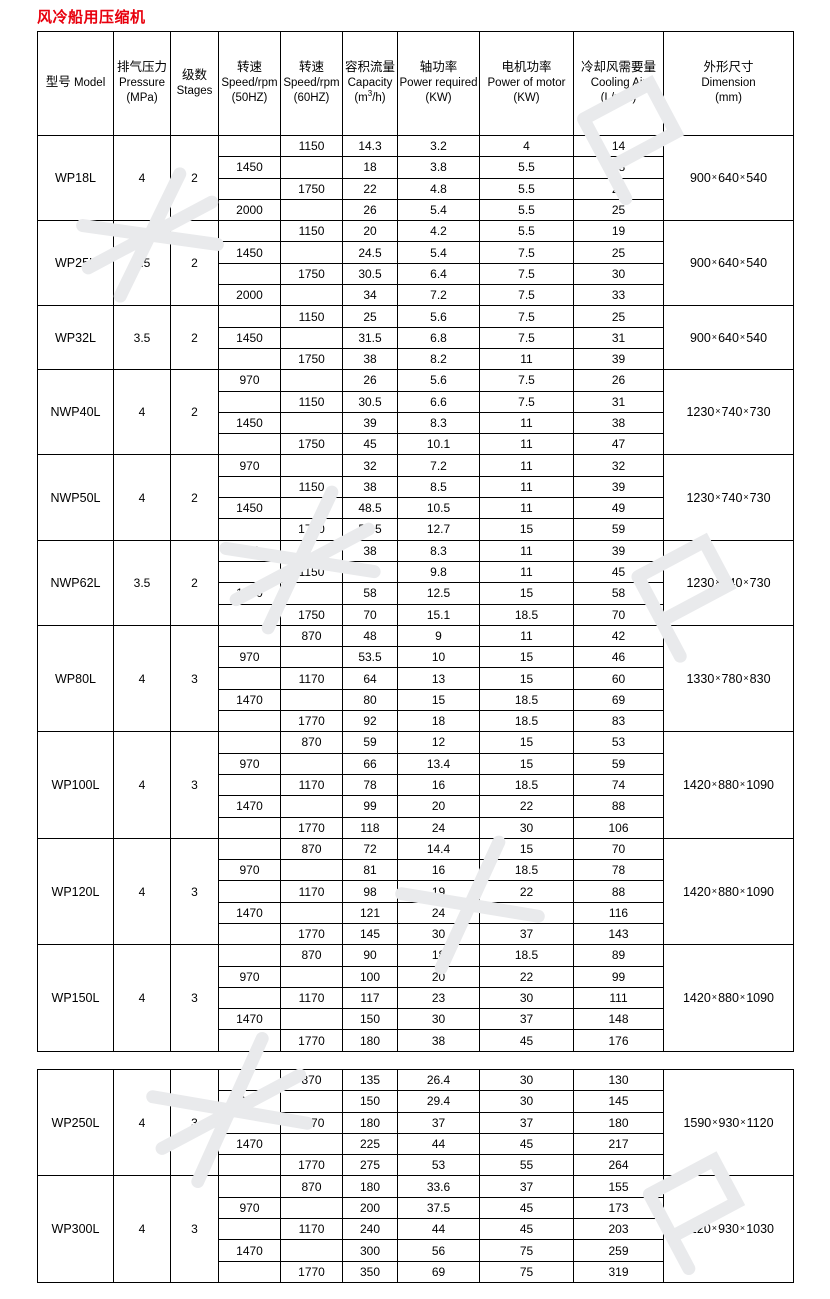 This screenshot has height=1299, width=830. I want to click on power-cell: 20, so click(438, 806).